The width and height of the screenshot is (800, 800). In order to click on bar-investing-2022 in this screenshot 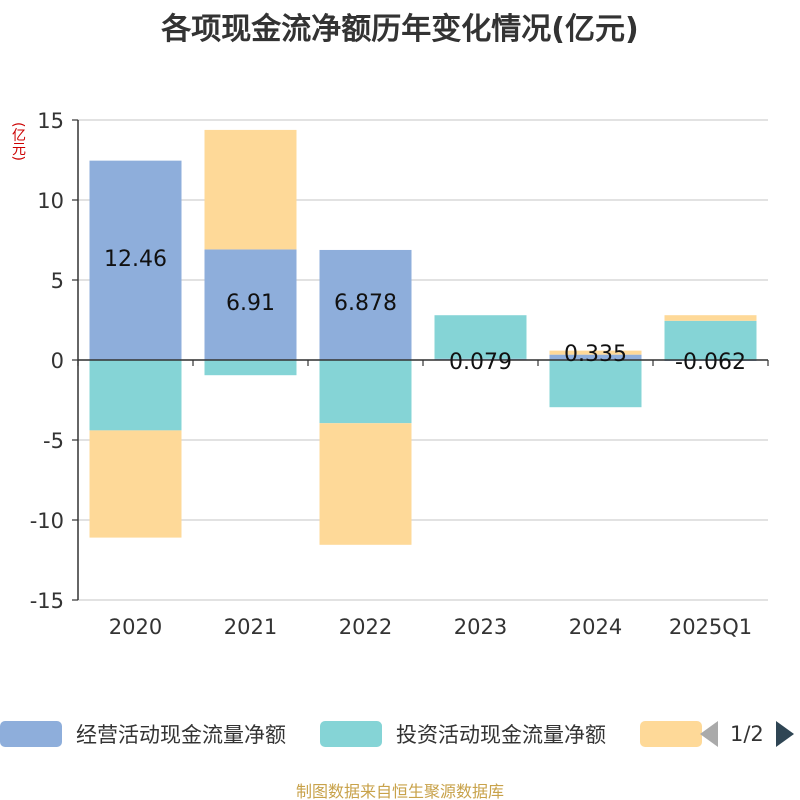, I will do `click(365, 392)`.